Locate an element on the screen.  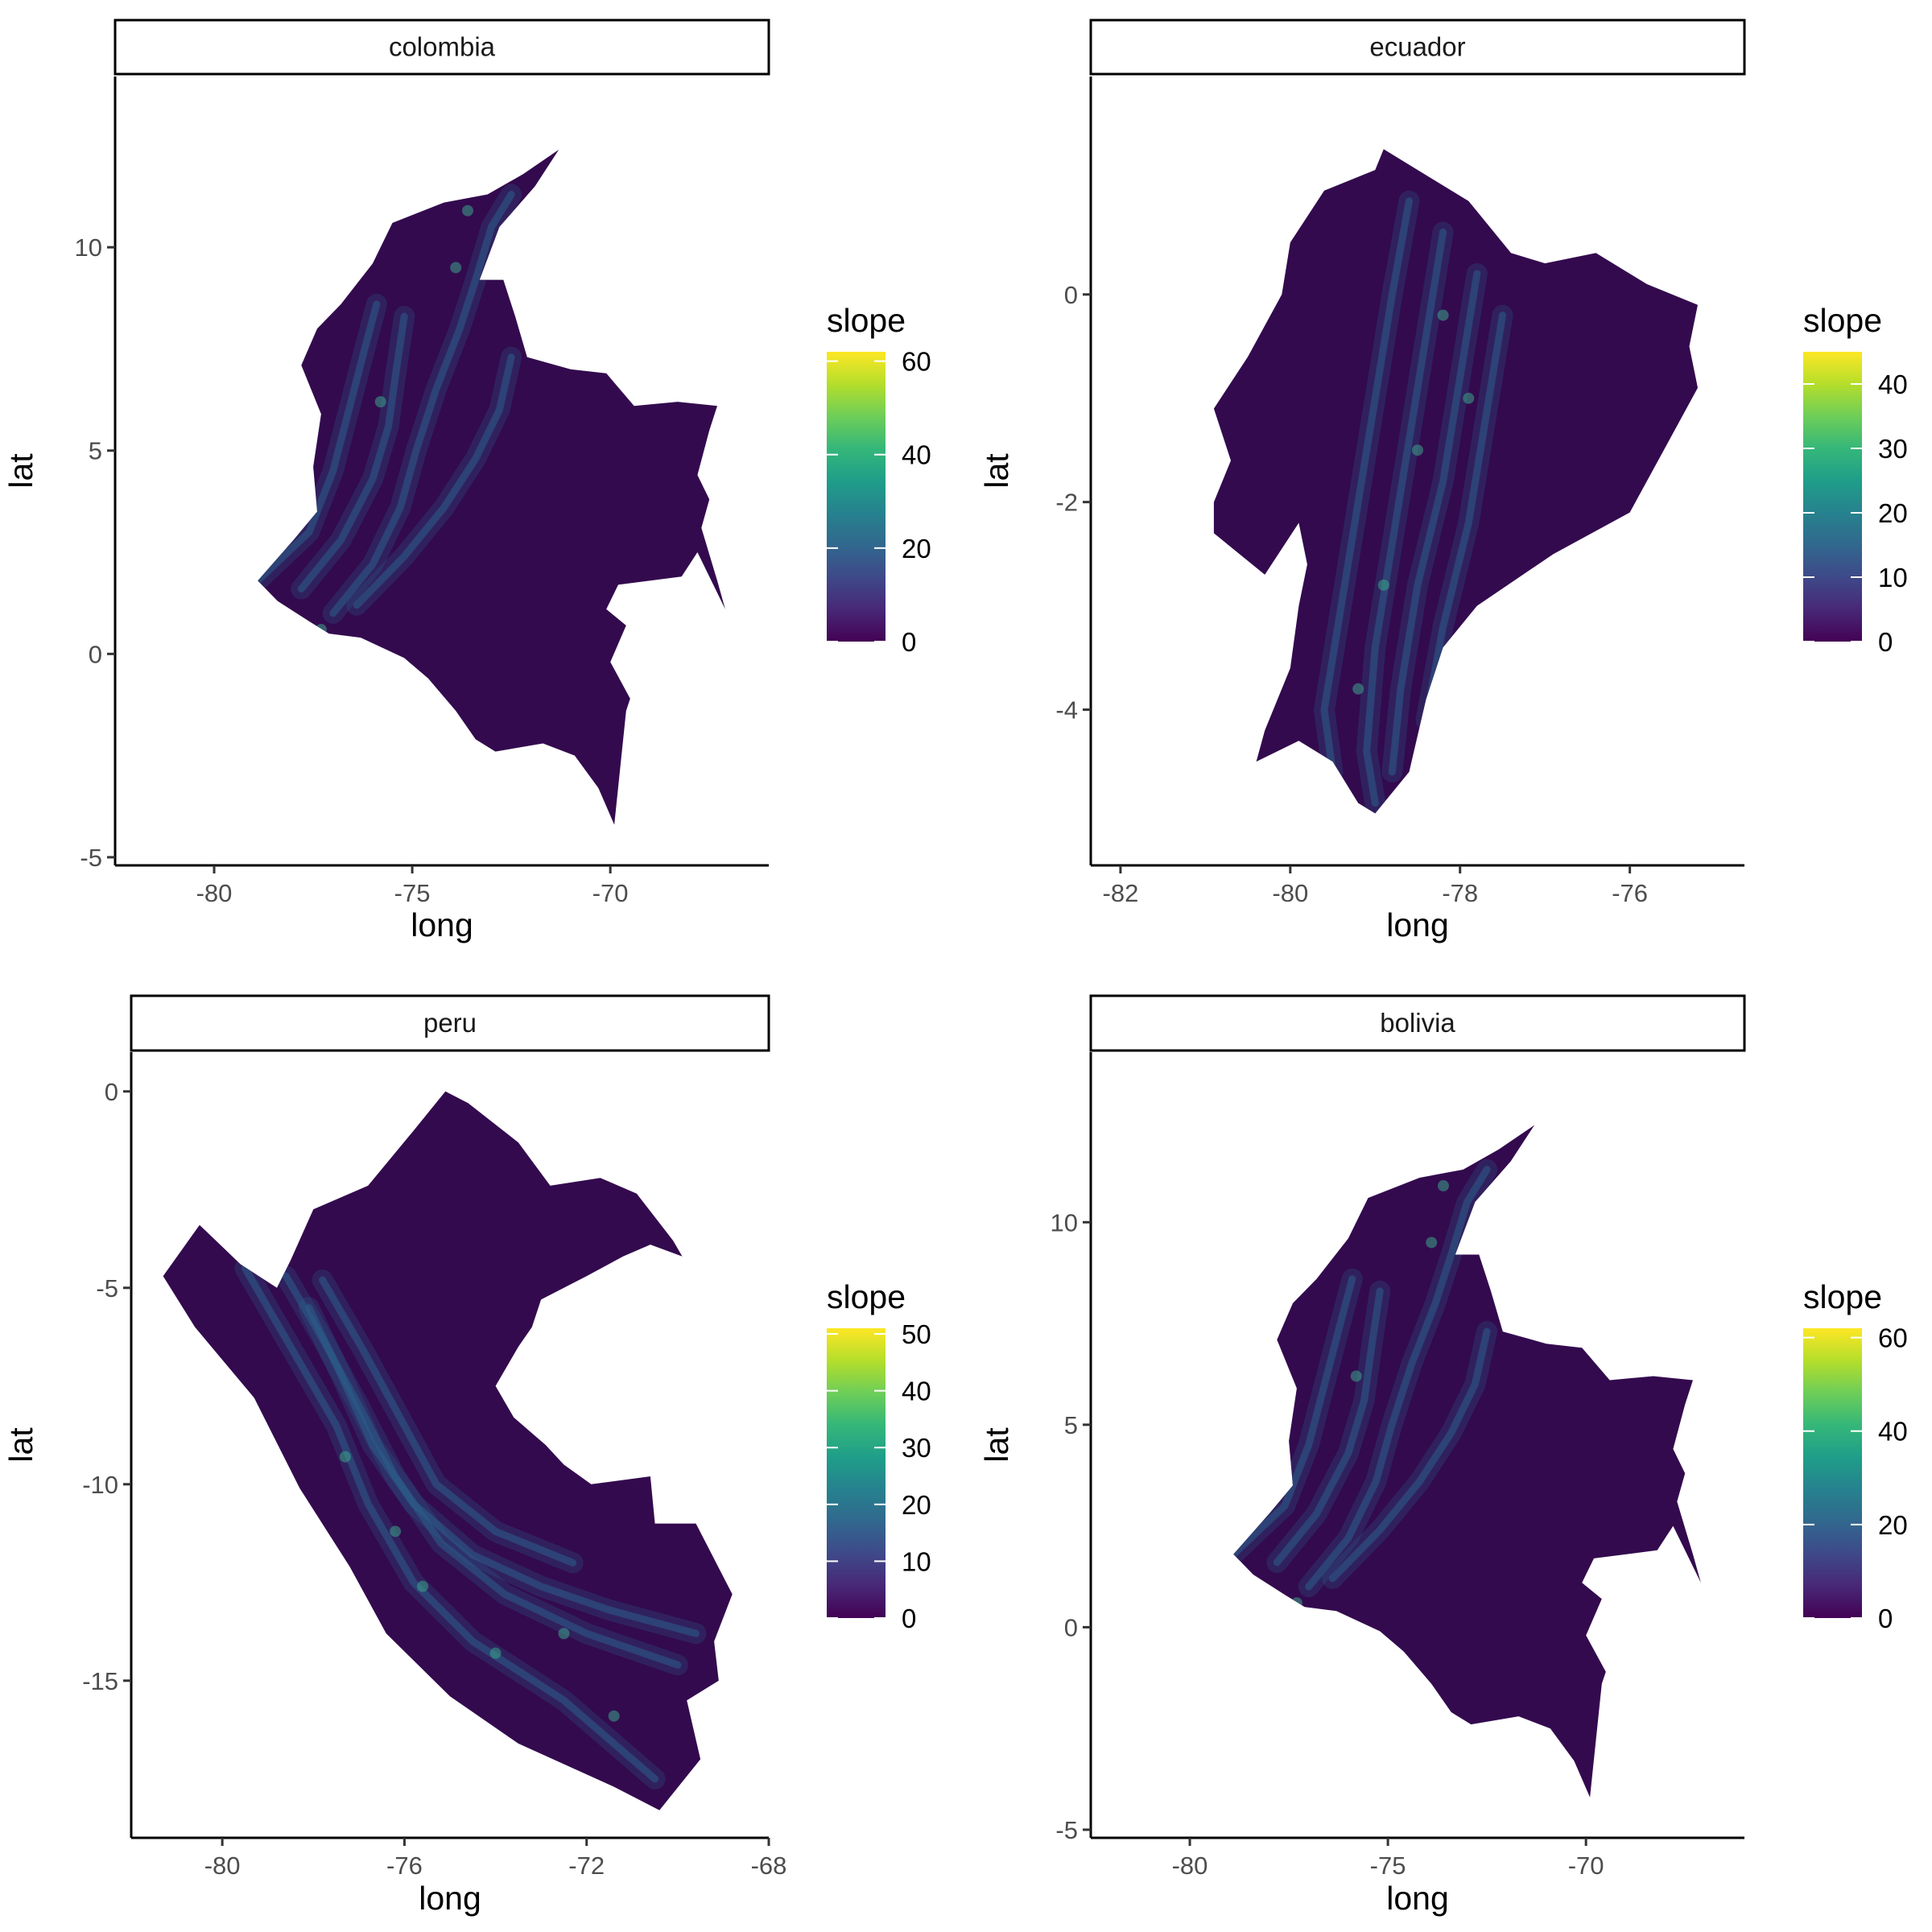
facet-strip-label: ecuador is located at coordinates (1417, 47).